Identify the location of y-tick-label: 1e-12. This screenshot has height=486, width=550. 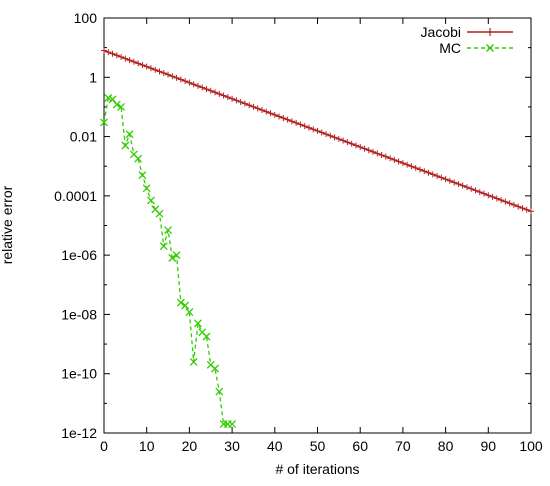
(79, 433).